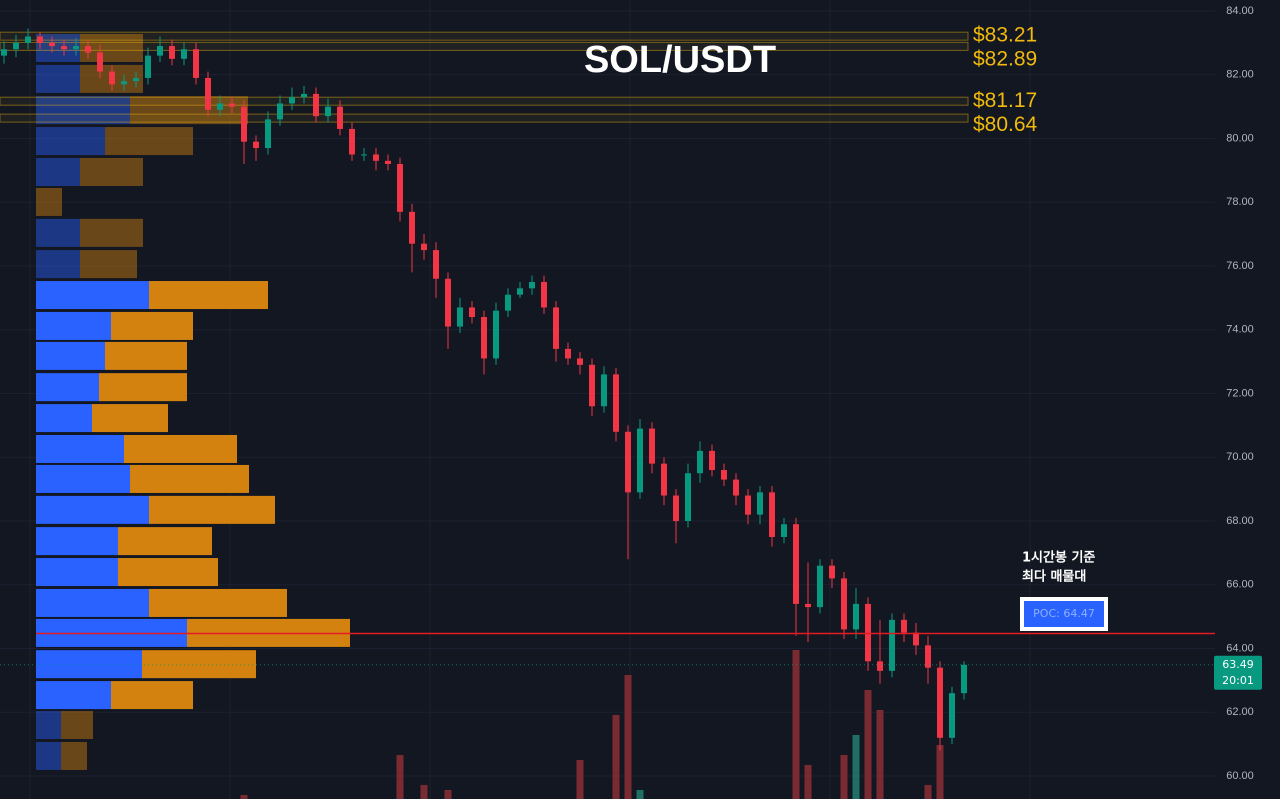  I want to click on y-tick-label: 80.00, so click(1240, 138).